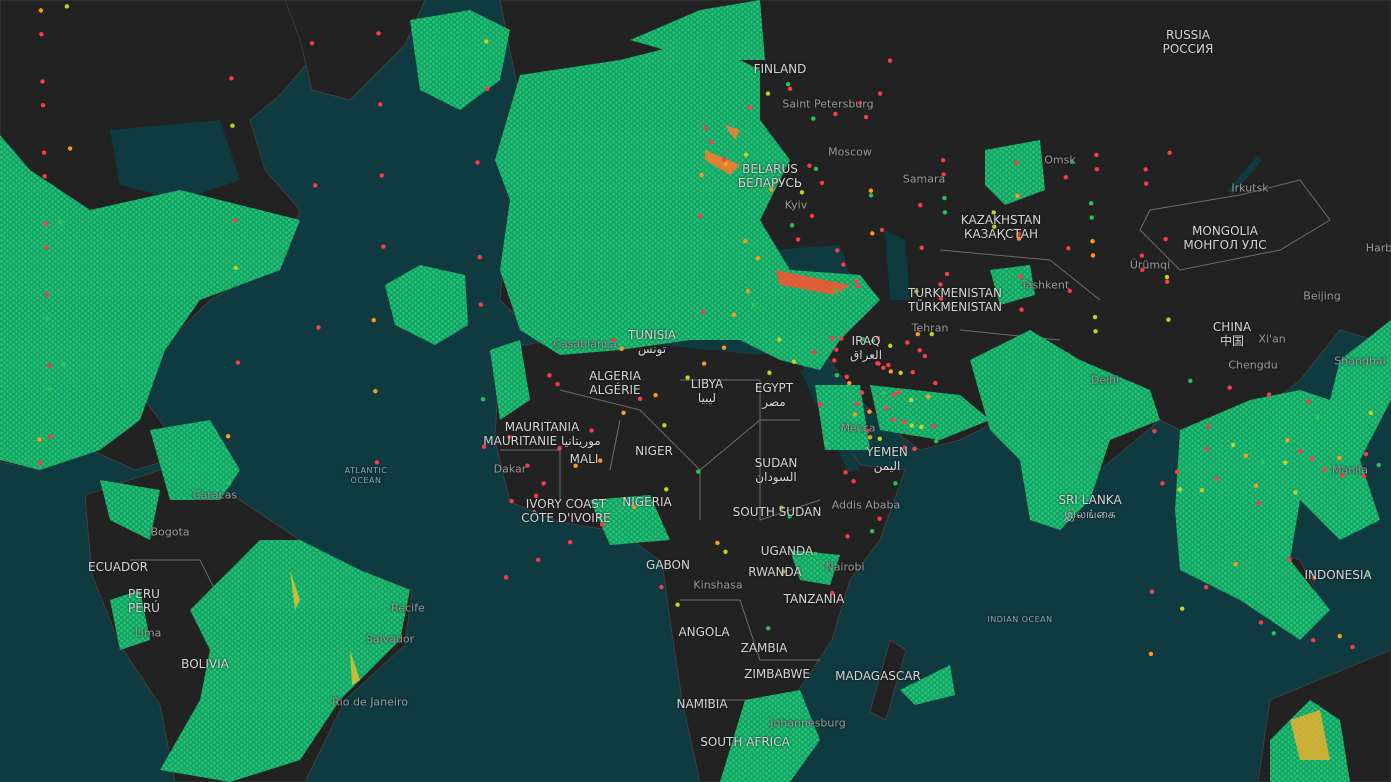 This screenshot has height=782, width=1391. Describe the element at coordinates (837, 666) in the screenshot. I see `coverage-east-africa` at that location.